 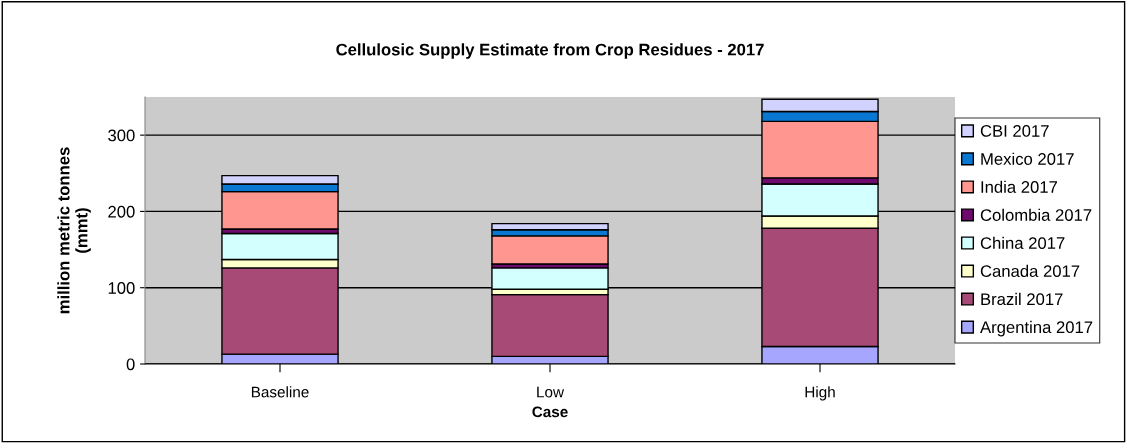 What do you see at coordinates (121, 211) in the screenshot?
I see `y-tick-label: 200` at bounding box center [121, 211].